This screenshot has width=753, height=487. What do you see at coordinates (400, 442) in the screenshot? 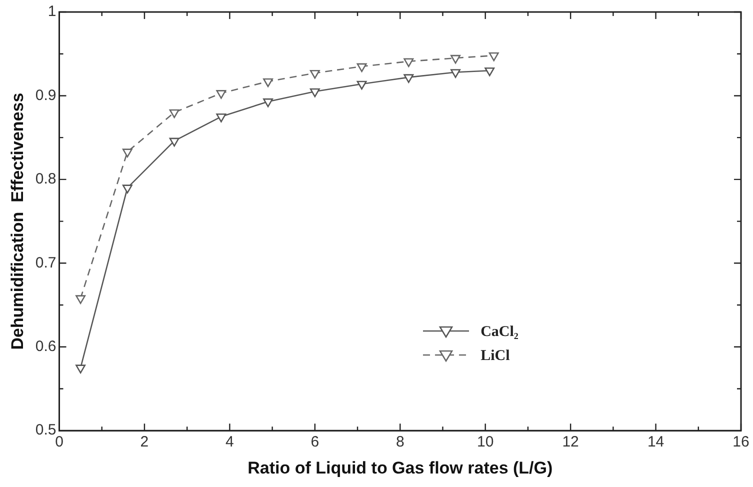
I see `x-tick-label: 8` at bounding box center [400, 442].